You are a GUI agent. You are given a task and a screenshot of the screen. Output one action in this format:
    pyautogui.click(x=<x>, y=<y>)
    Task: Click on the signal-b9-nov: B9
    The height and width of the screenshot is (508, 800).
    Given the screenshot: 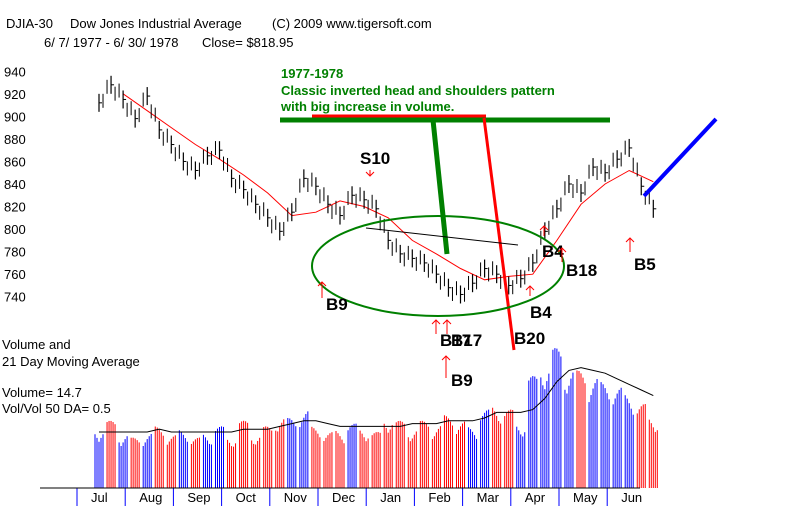 What is the action you would take?
    pyautogui.click(x=337, y=304)
    